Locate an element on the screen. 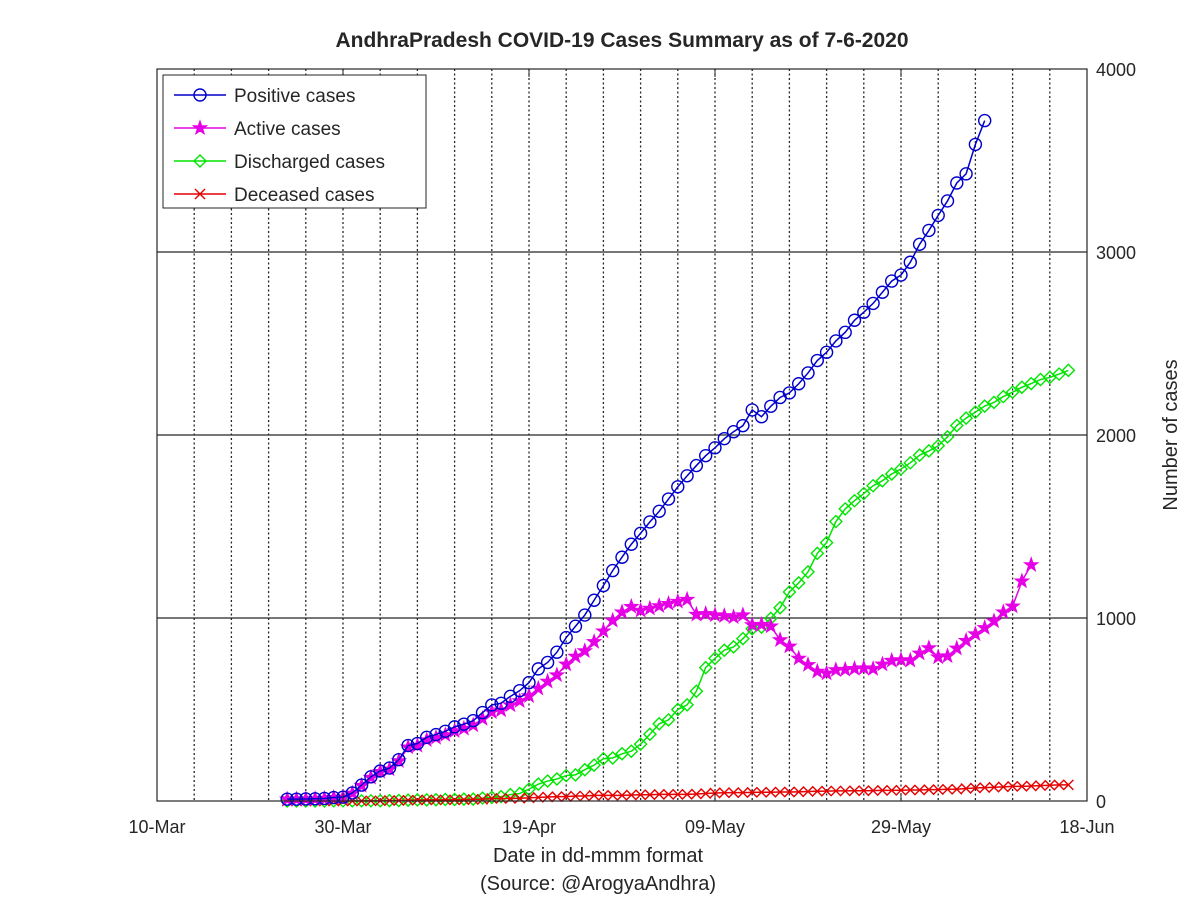 The height and width of the screenshot is (898, 1200). legend-item: Deceased cases is located at coordinates (274, 195).